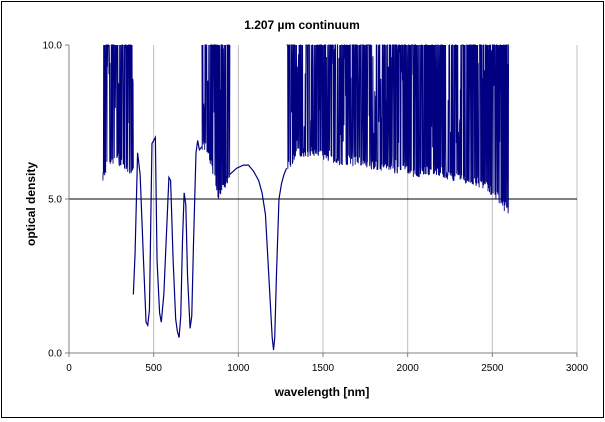  I want to click on x-tick-label: 1500, so click(323, 368).